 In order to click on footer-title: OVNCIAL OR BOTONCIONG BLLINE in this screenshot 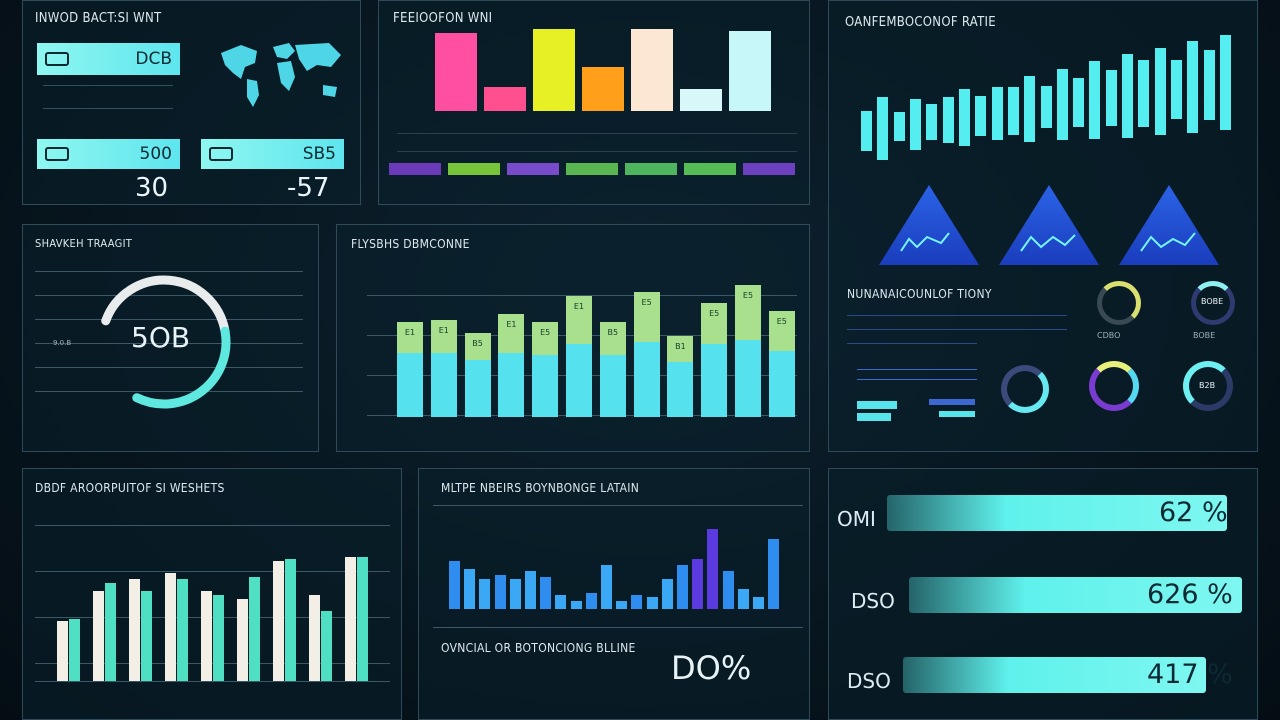, I will do `click(538, 648)`.